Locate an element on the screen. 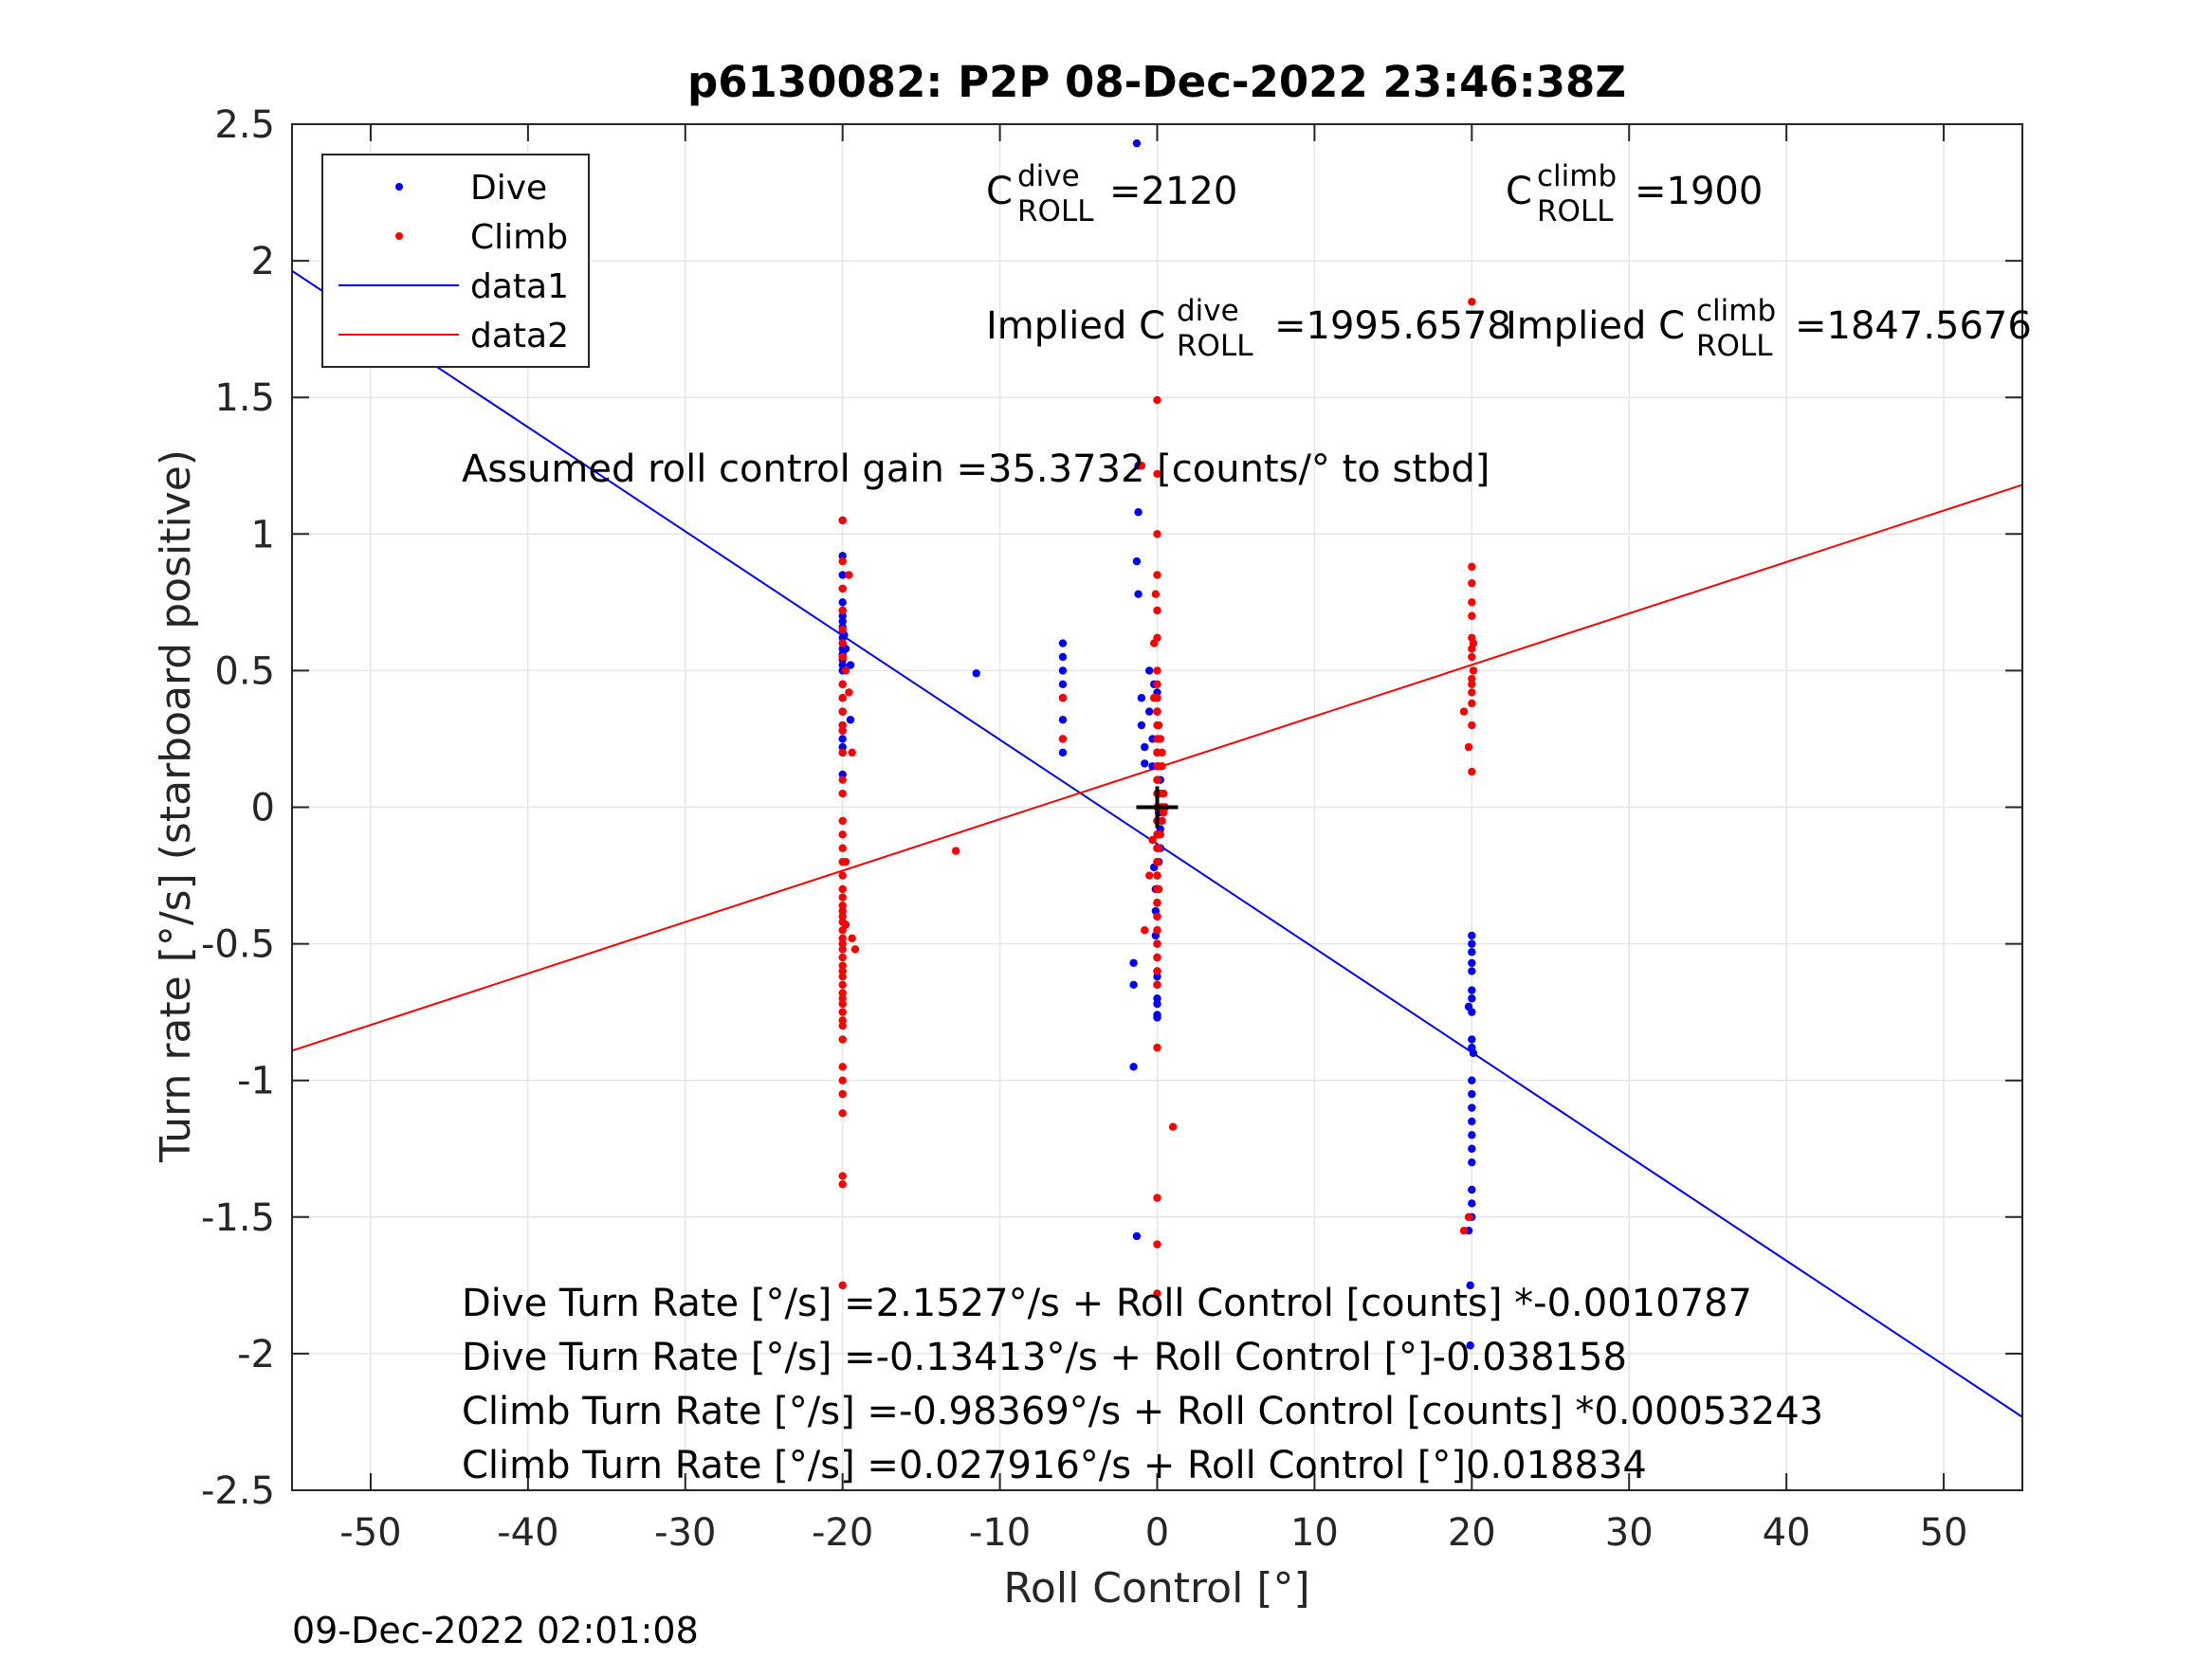 The image size is (2212, 1659). x-tick-label: -40 is located at coordinates (527, 1533).